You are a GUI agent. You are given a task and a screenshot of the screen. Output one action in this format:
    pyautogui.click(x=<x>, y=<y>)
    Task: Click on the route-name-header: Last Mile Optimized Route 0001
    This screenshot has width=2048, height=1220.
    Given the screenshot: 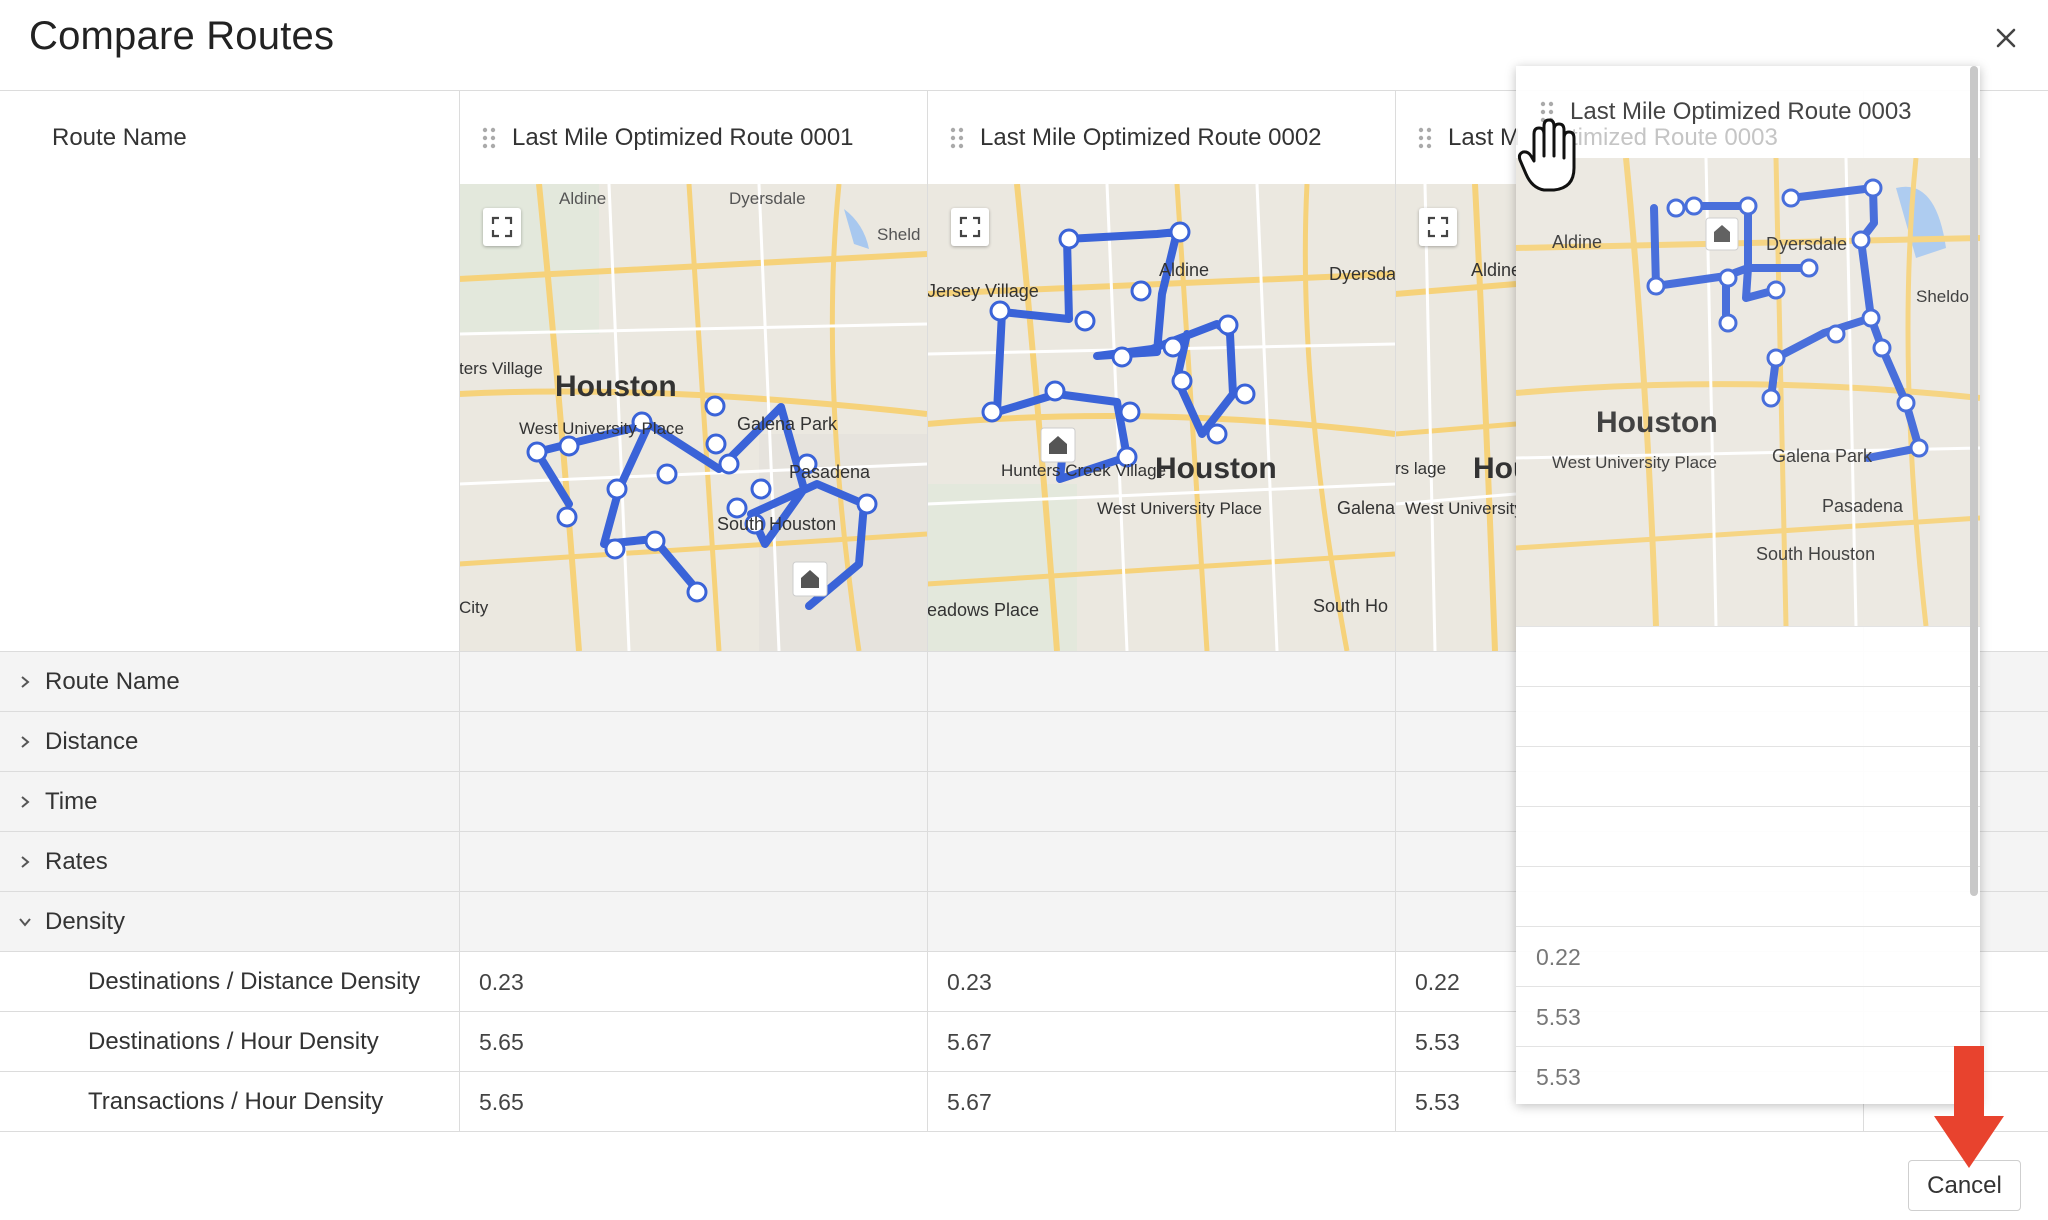 What is the action you would take?
    pyautogui.click(x=683, y=137)
    